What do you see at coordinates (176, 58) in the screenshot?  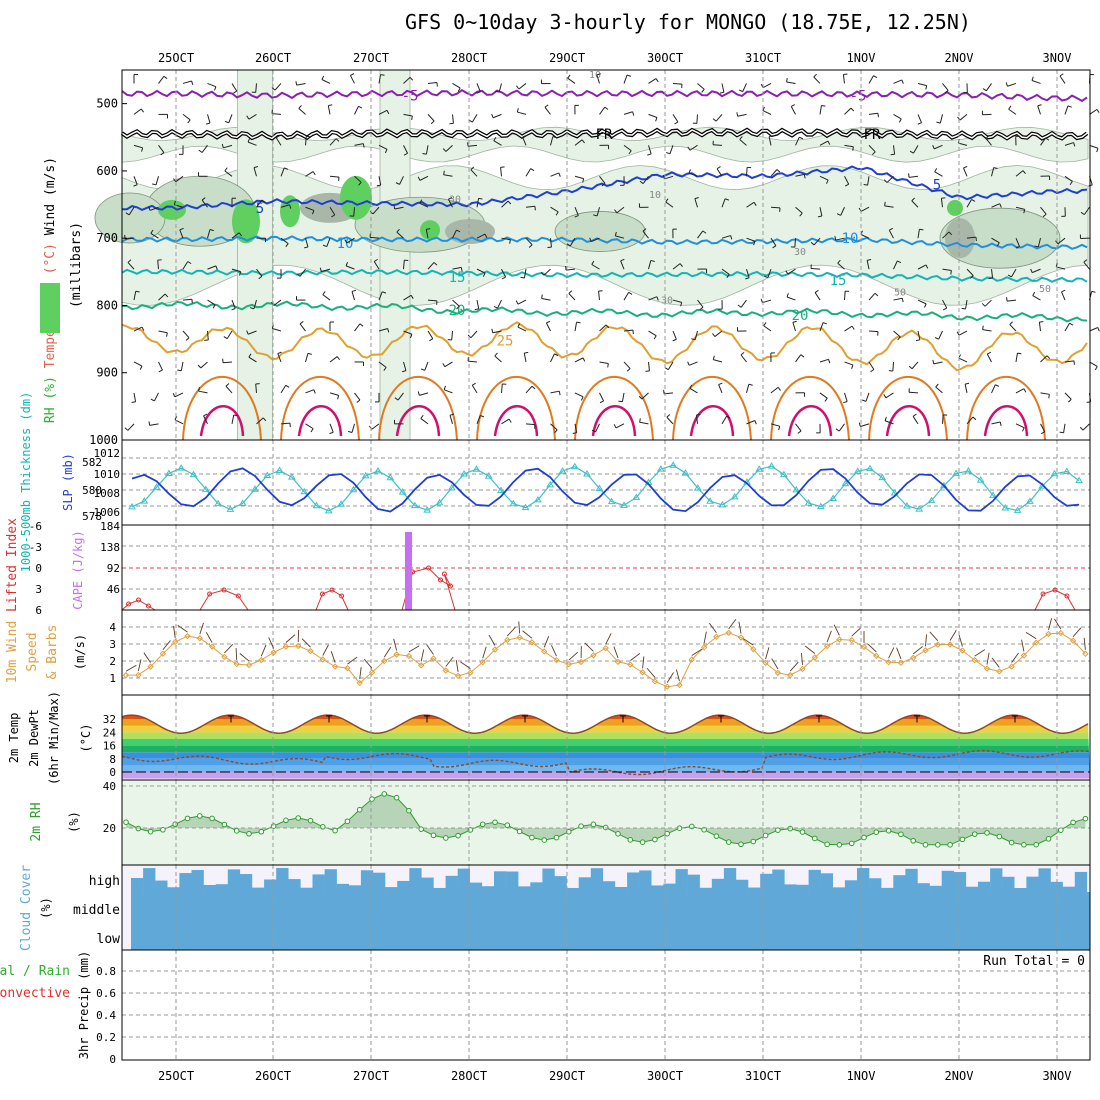 I see `top-date-label: 25OCT` at bounding box center [176, 58].